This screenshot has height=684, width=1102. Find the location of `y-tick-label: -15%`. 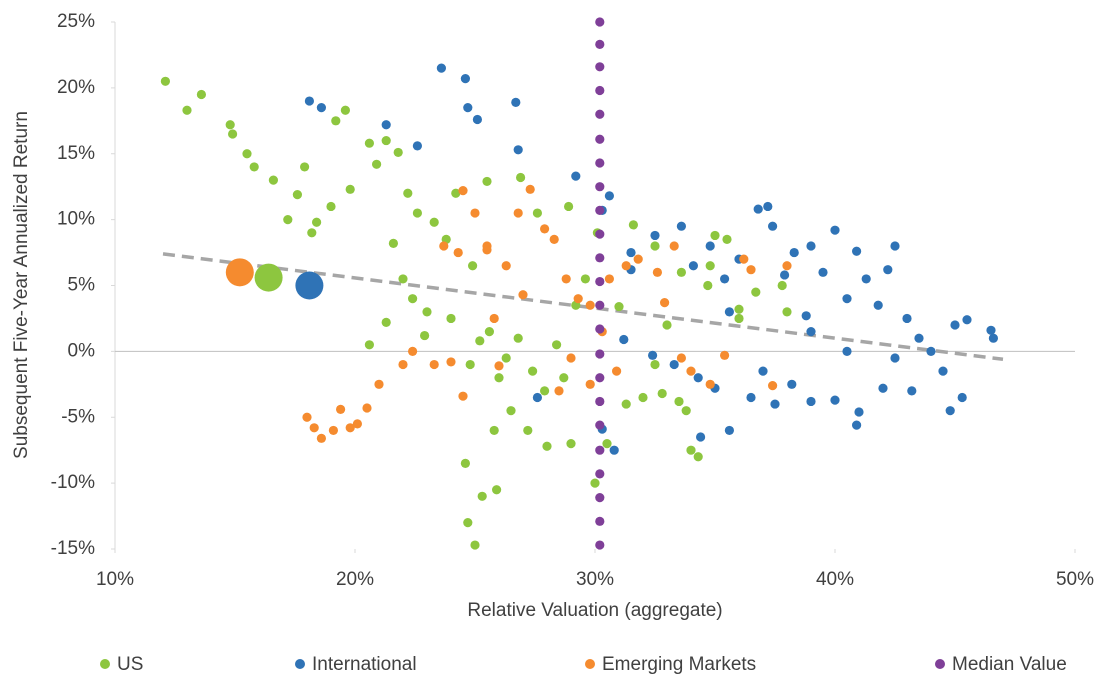

y-tick-label: -15% is located at coordinates (73, 548).